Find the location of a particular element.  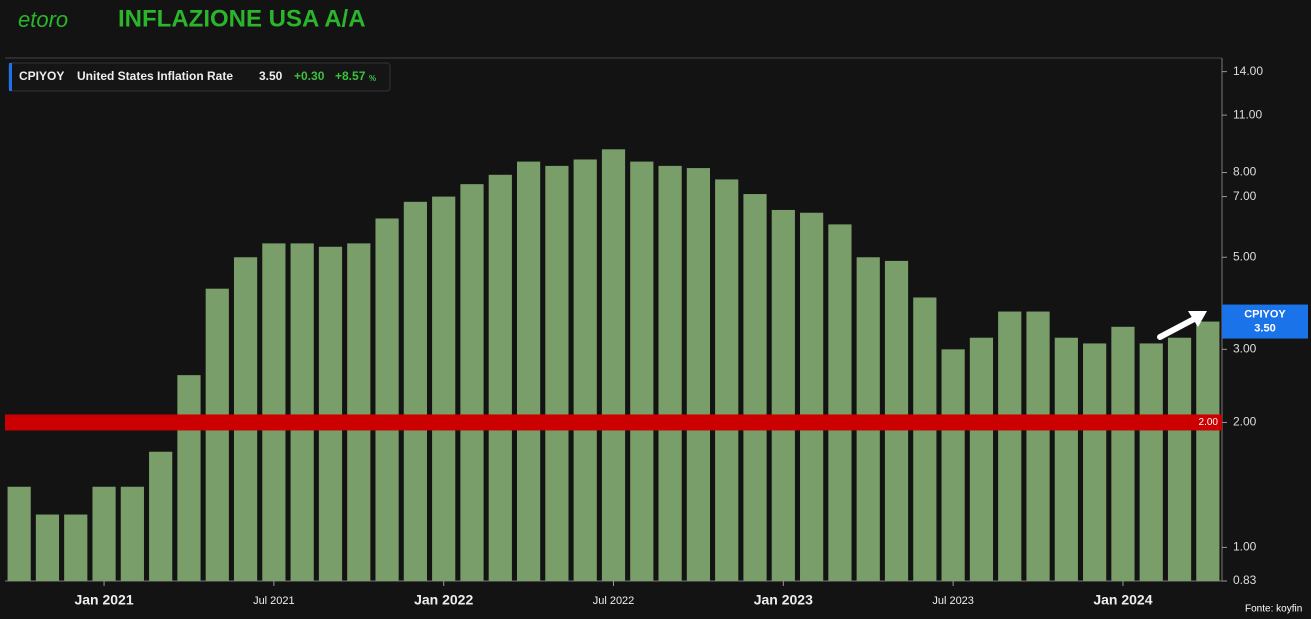

source: Fonte: koyfin is located at coordinates (1273, 609).